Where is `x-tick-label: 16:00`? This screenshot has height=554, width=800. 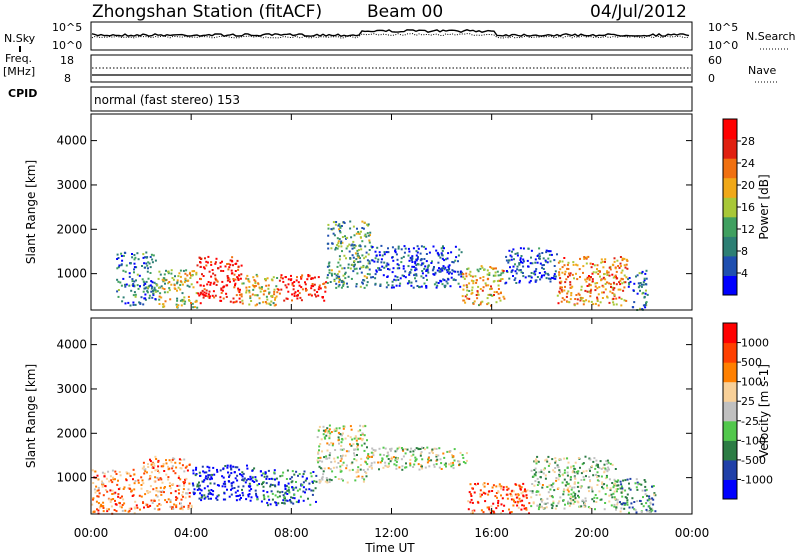 x-tick-label: 16:00 is located at coordinates (491, 533).